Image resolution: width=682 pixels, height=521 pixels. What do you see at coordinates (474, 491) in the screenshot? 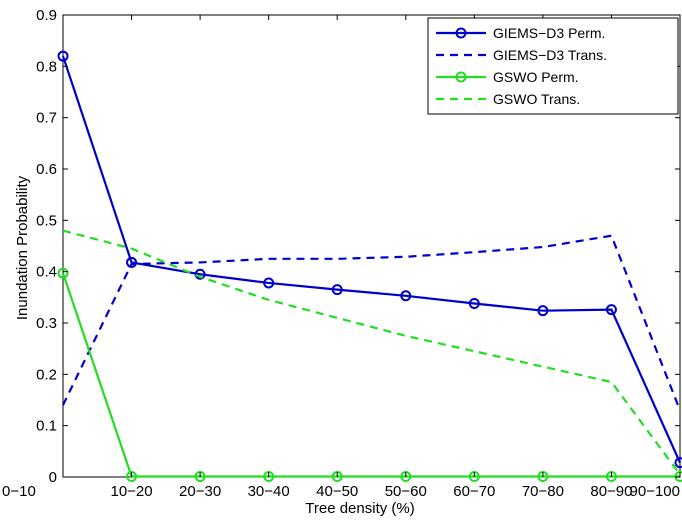
I see `x-tick-label: 60−70` at bounding box center [474, 491].